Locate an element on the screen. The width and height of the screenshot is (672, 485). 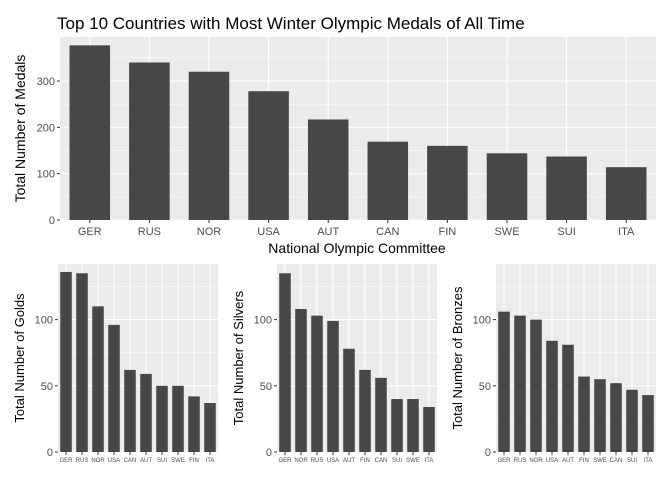
bar-total-fin is located at coordinates (447, 182).